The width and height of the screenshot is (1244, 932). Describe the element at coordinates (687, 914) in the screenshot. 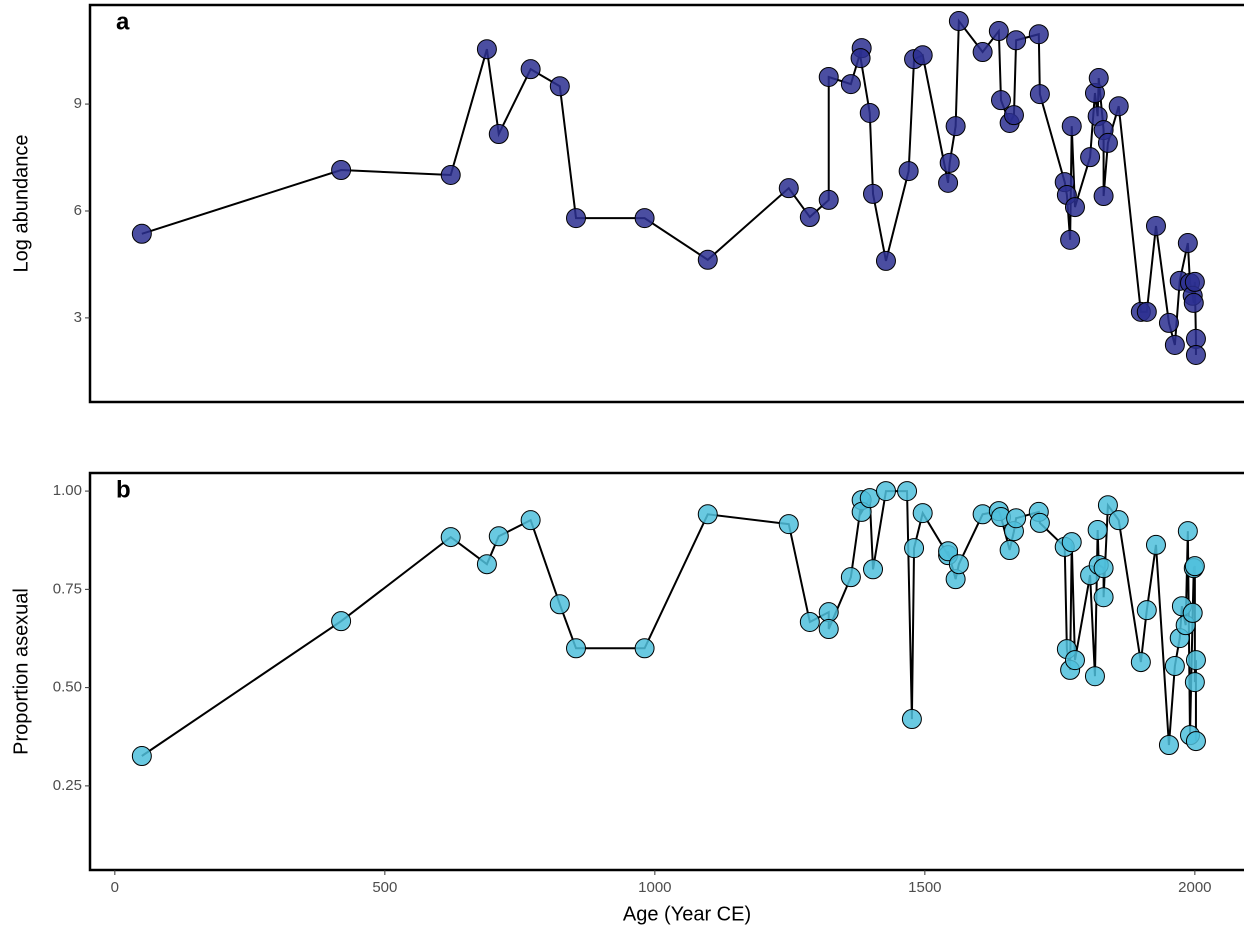

I see `x-axis-label: Age (Year CE)` at that location.